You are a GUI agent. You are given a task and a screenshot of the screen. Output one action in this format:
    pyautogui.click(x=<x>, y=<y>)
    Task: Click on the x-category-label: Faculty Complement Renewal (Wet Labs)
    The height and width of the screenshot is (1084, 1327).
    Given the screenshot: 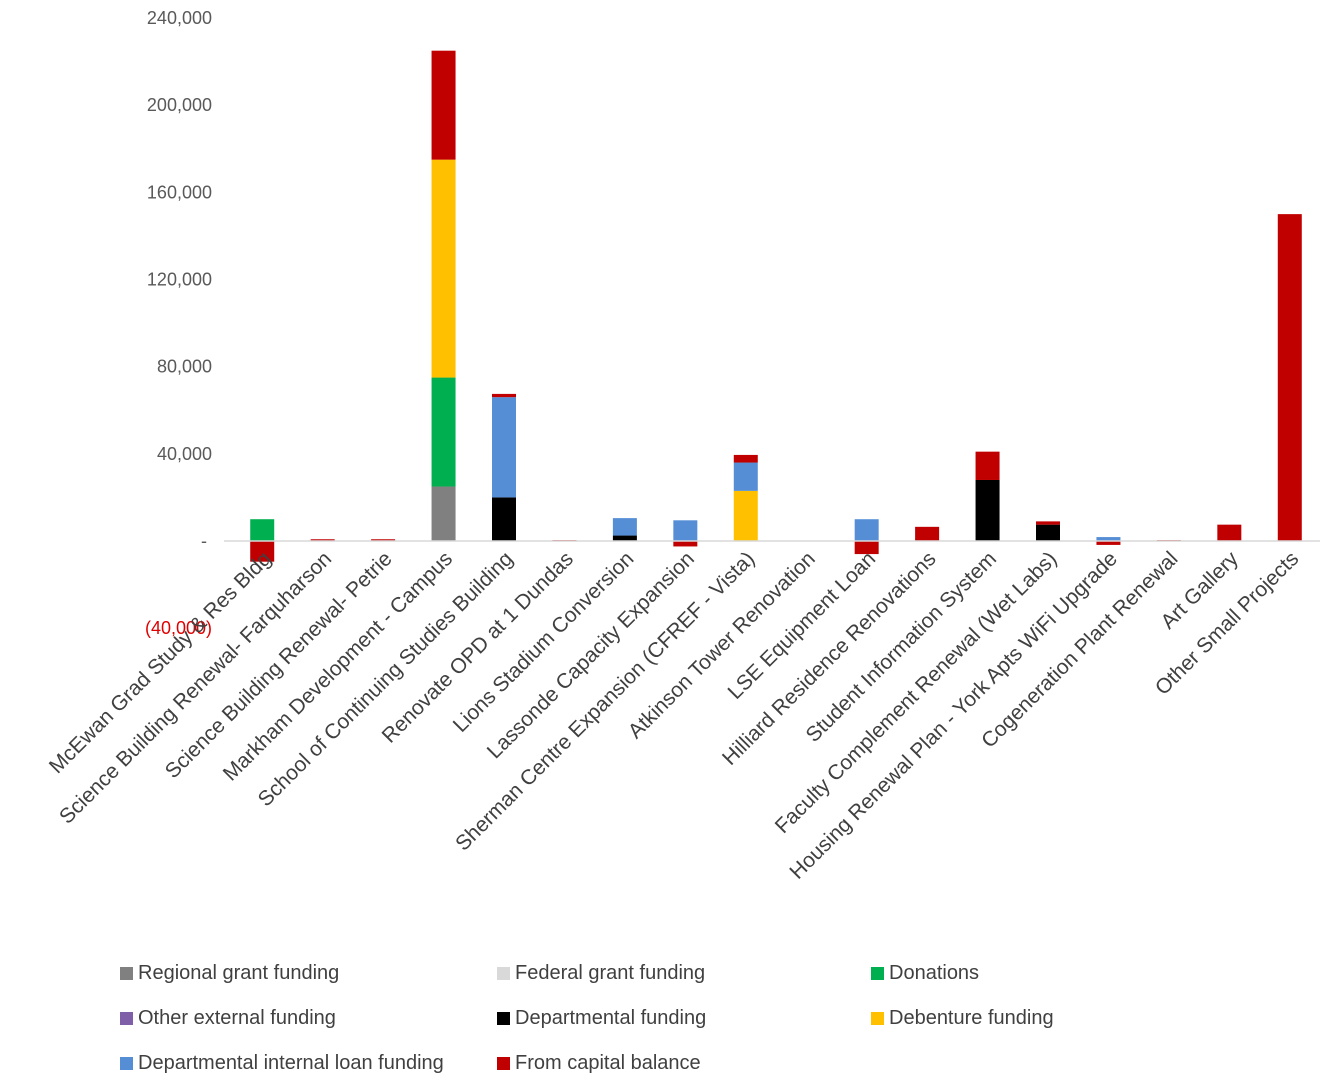 What is the action you would take?
    pyautogui.click(x=916, y=692)
    